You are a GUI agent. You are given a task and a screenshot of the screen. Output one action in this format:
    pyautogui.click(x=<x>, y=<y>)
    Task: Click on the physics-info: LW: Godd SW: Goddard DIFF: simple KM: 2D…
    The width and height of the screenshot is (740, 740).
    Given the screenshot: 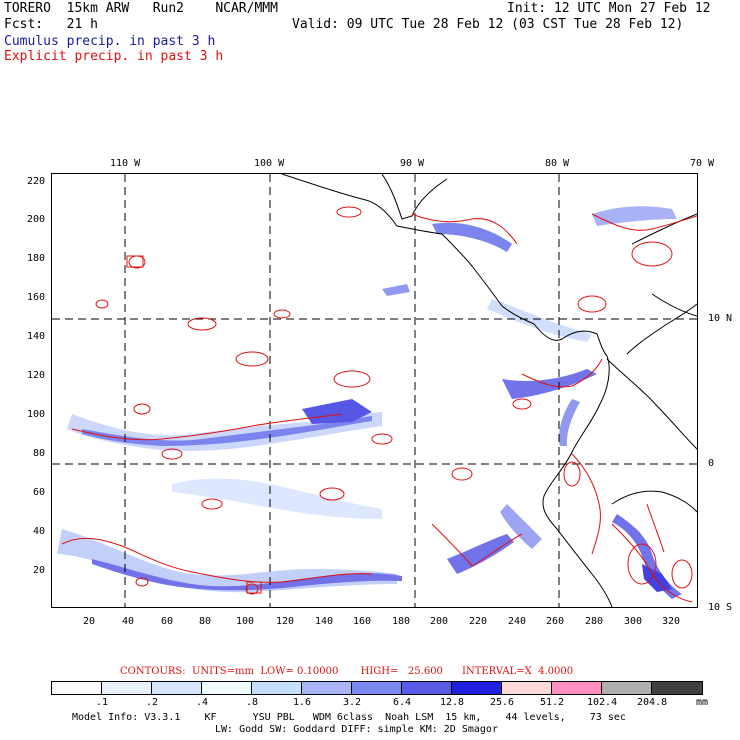 What is the action you would take?
    pyautogui.click(x=356, y=729)
    